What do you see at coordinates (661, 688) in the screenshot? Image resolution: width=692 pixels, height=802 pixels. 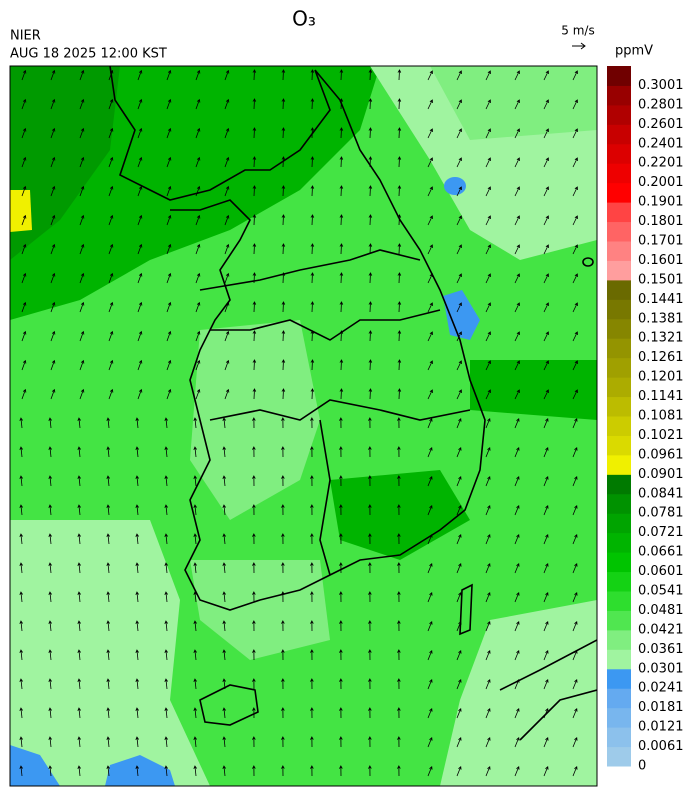 I see `colorbar-label: 0.0241` at bounding box center [661, 688].